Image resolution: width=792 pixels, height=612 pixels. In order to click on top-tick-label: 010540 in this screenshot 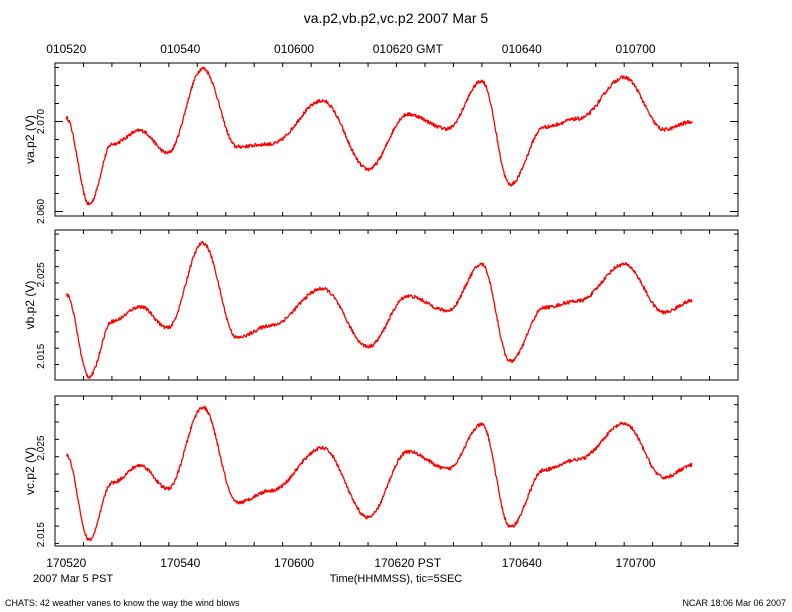, I will do `click(180, 49)`.